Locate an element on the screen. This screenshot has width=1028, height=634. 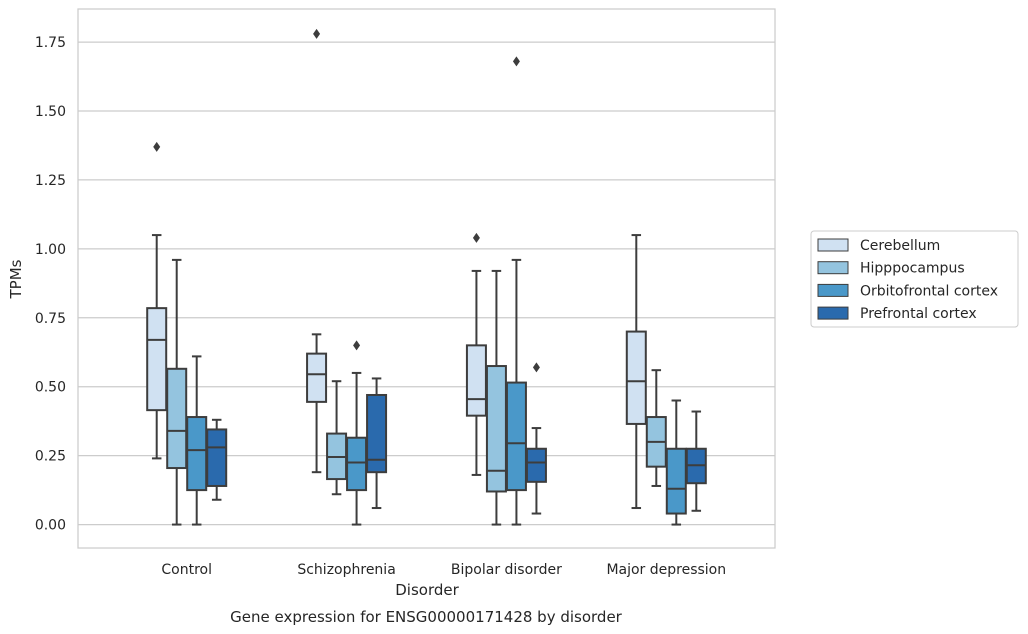
legend-label: Cerebellum is located at coordinates (900, 246).